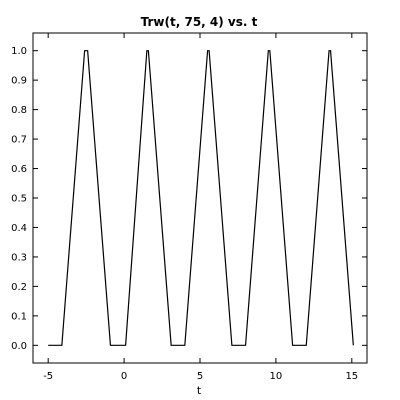 Image resolution: width=400 pixels, height=400 pixels. I want to click on y-tick-label: 0.3, so click(19, 257).